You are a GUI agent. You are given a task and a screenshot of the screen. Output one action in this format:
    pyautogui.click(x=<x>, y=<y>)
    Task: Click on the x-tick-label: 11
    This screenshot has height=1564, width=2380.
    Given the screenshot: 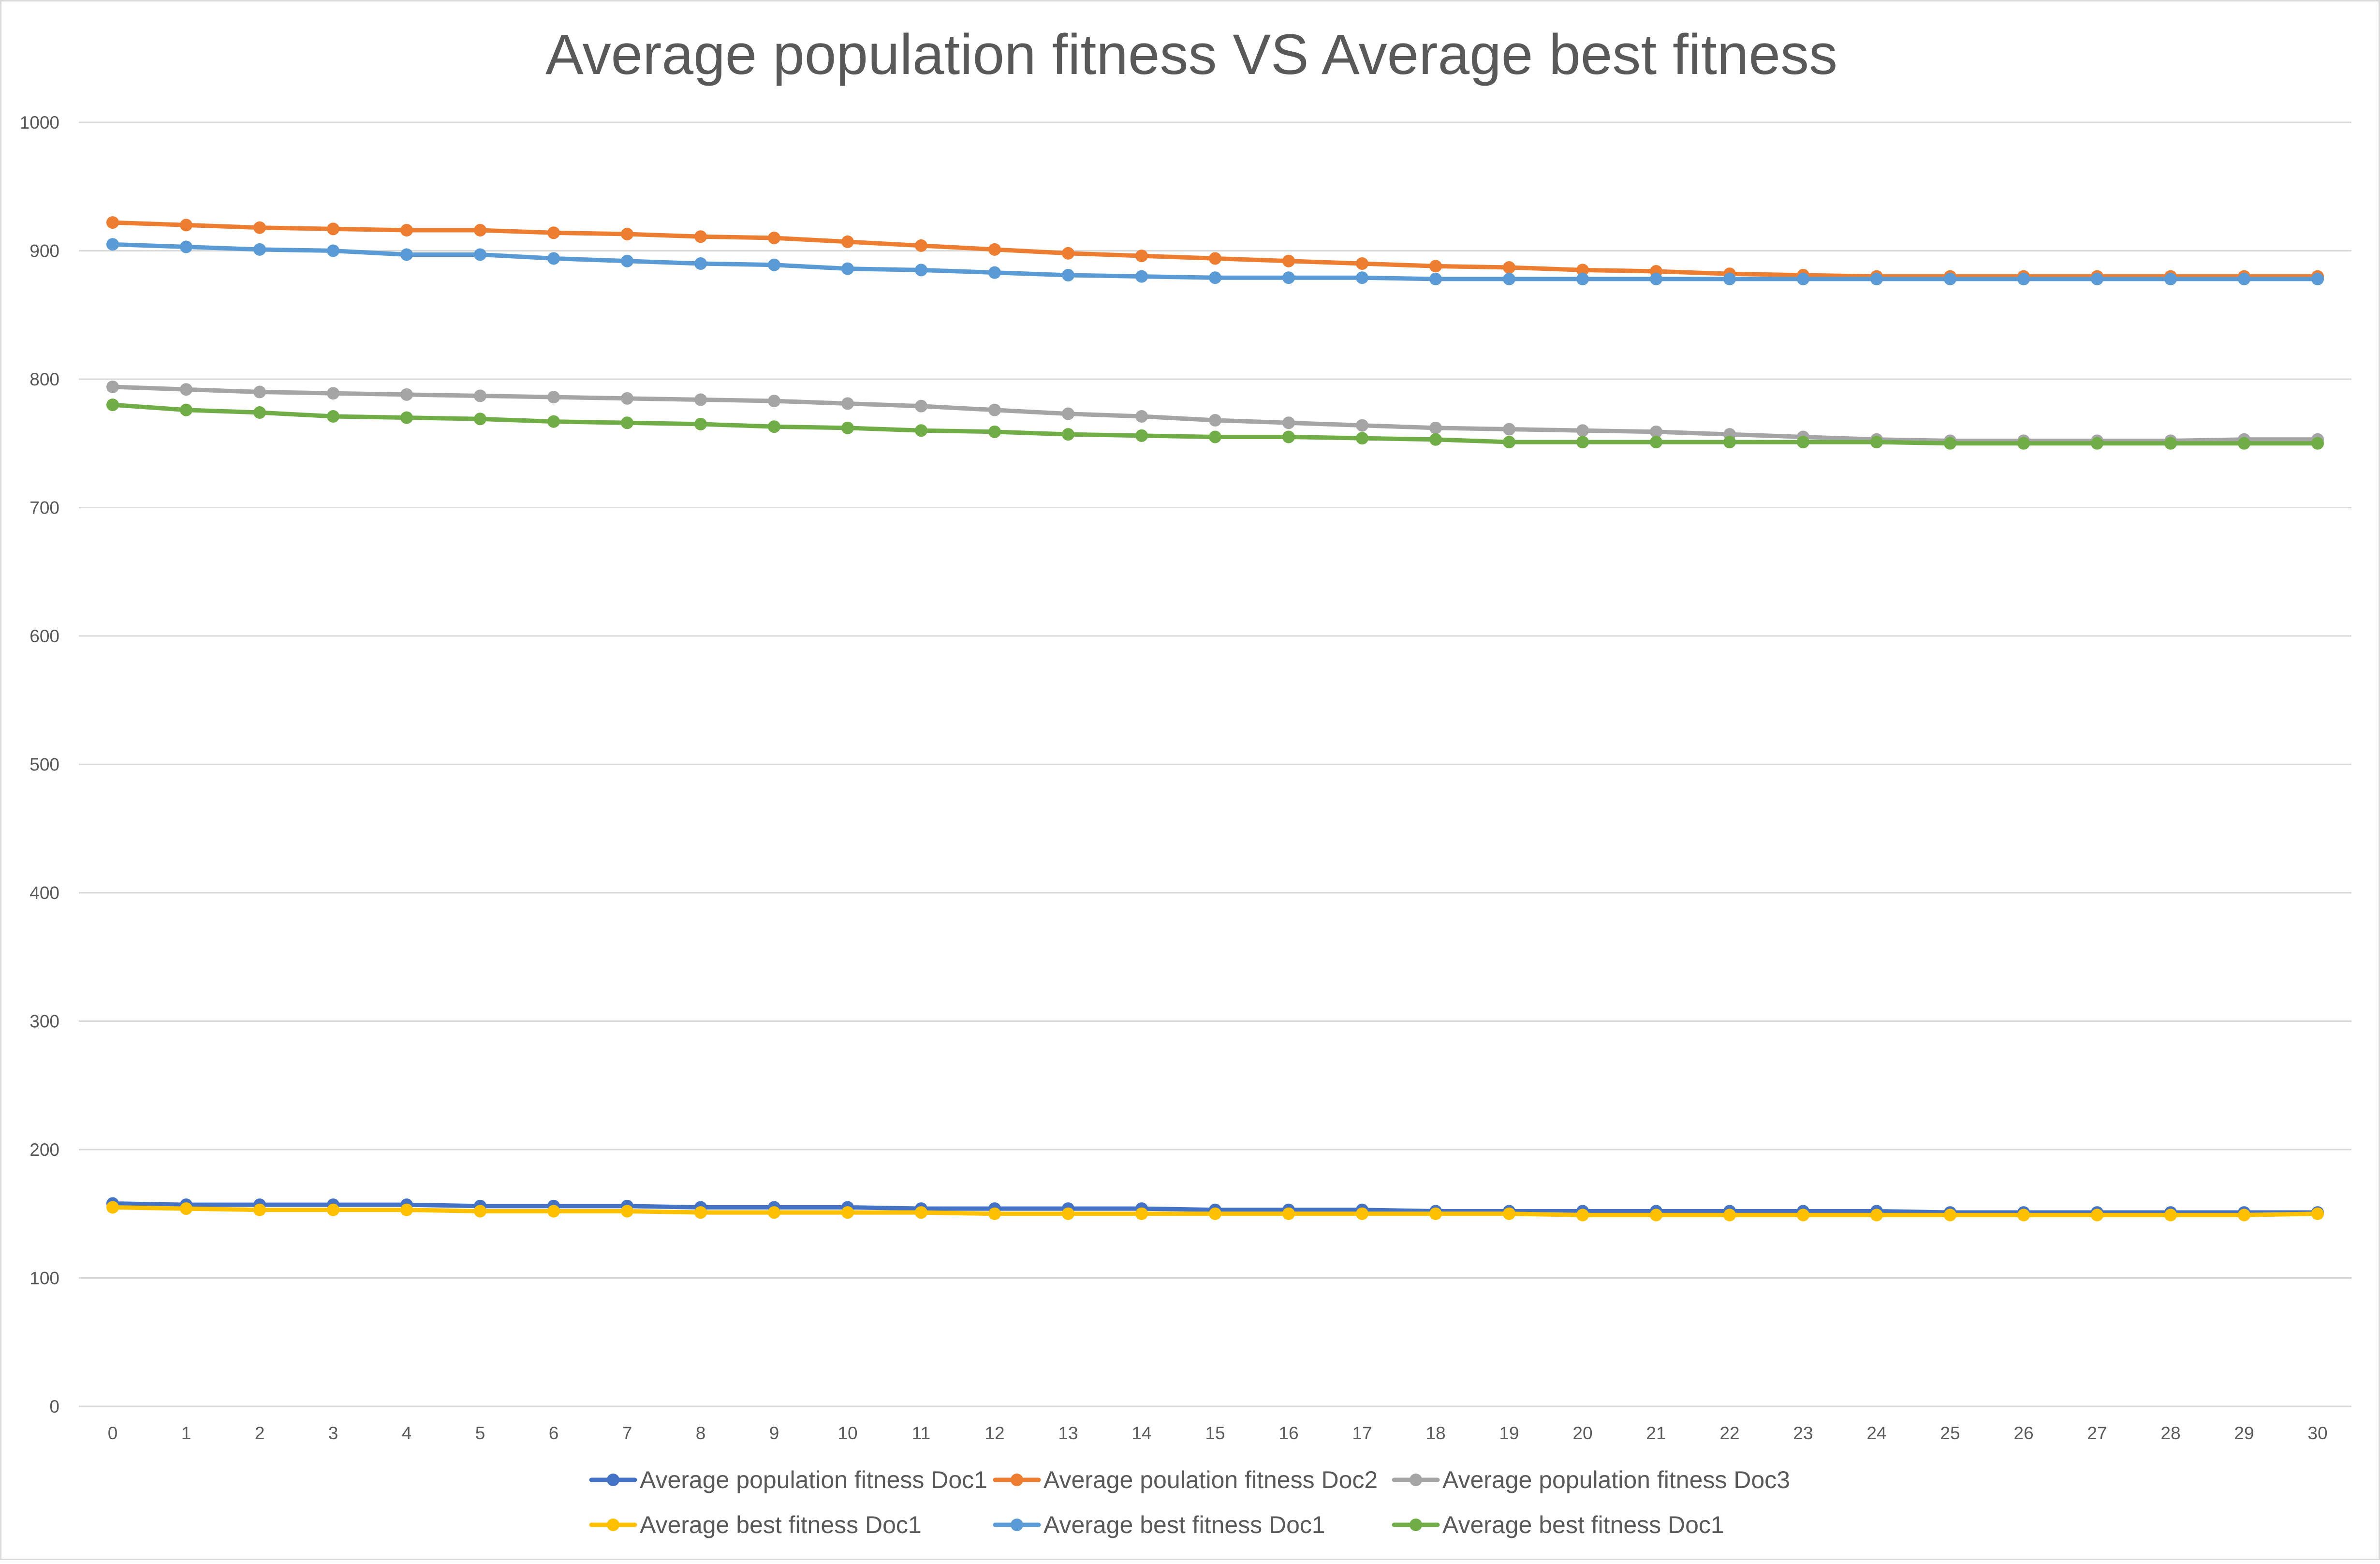 What is the action you would take?
    pyautogui.click(x=921, y=1433)
    